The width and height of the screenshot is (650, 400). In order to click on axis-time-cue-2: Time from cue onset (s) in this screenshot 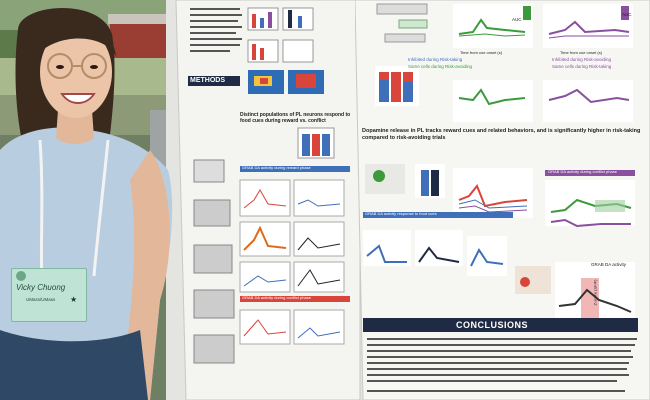, I will do `click(581, 52)`.